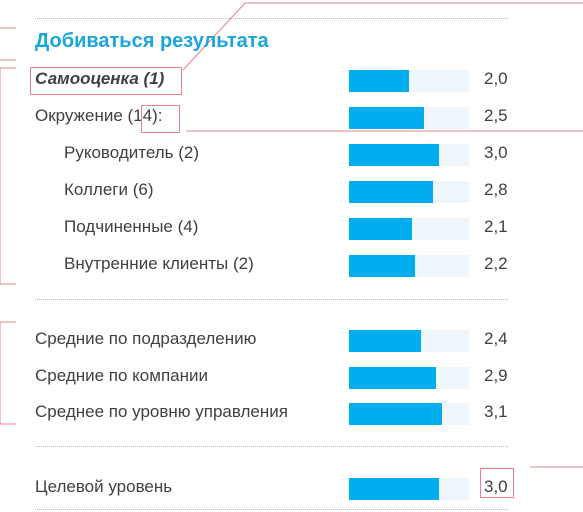 This screenshot has width=583, height=512. What do you see at coordinates (146, 338) in the screenshot?
I see `row-label: Средние по подразделению` at bounding box center [146, 338].